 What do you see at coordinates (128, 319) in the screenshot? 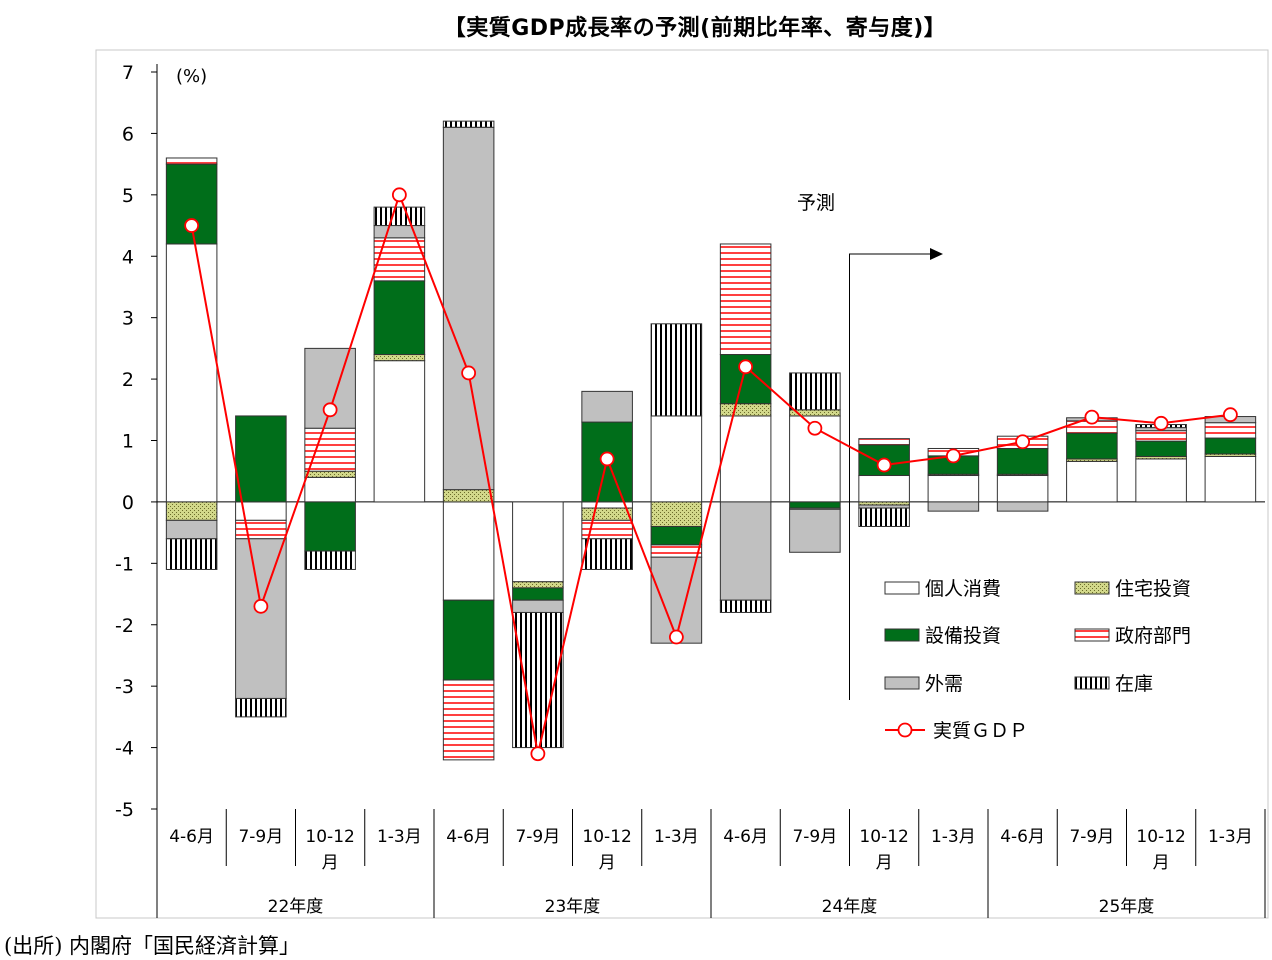
I see `y-tick-label: 3` at bounding box center [128, 319].